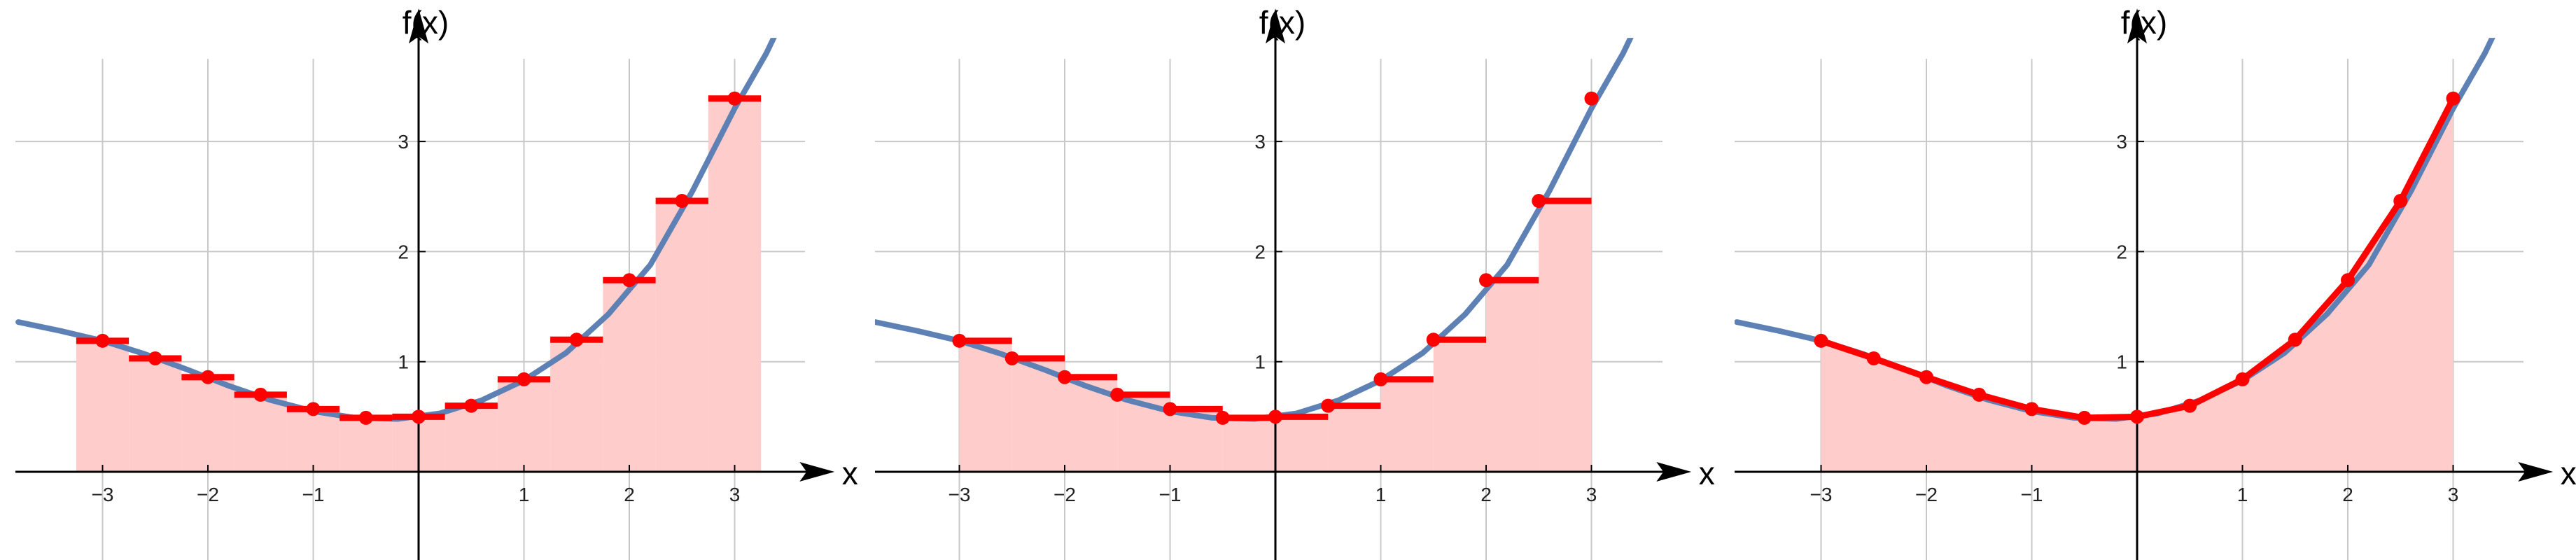  What do you see at coordinates (2137, 258) in the screenshot?
I see `sample-marks` at bounding box center [2137, 258].